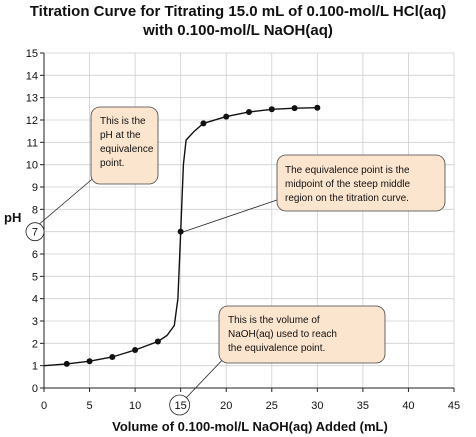 The height and width of the screenshot is (437, 476). I want to click on equivalence-point-note-line: The equivalence point is the, so click(347, 170).